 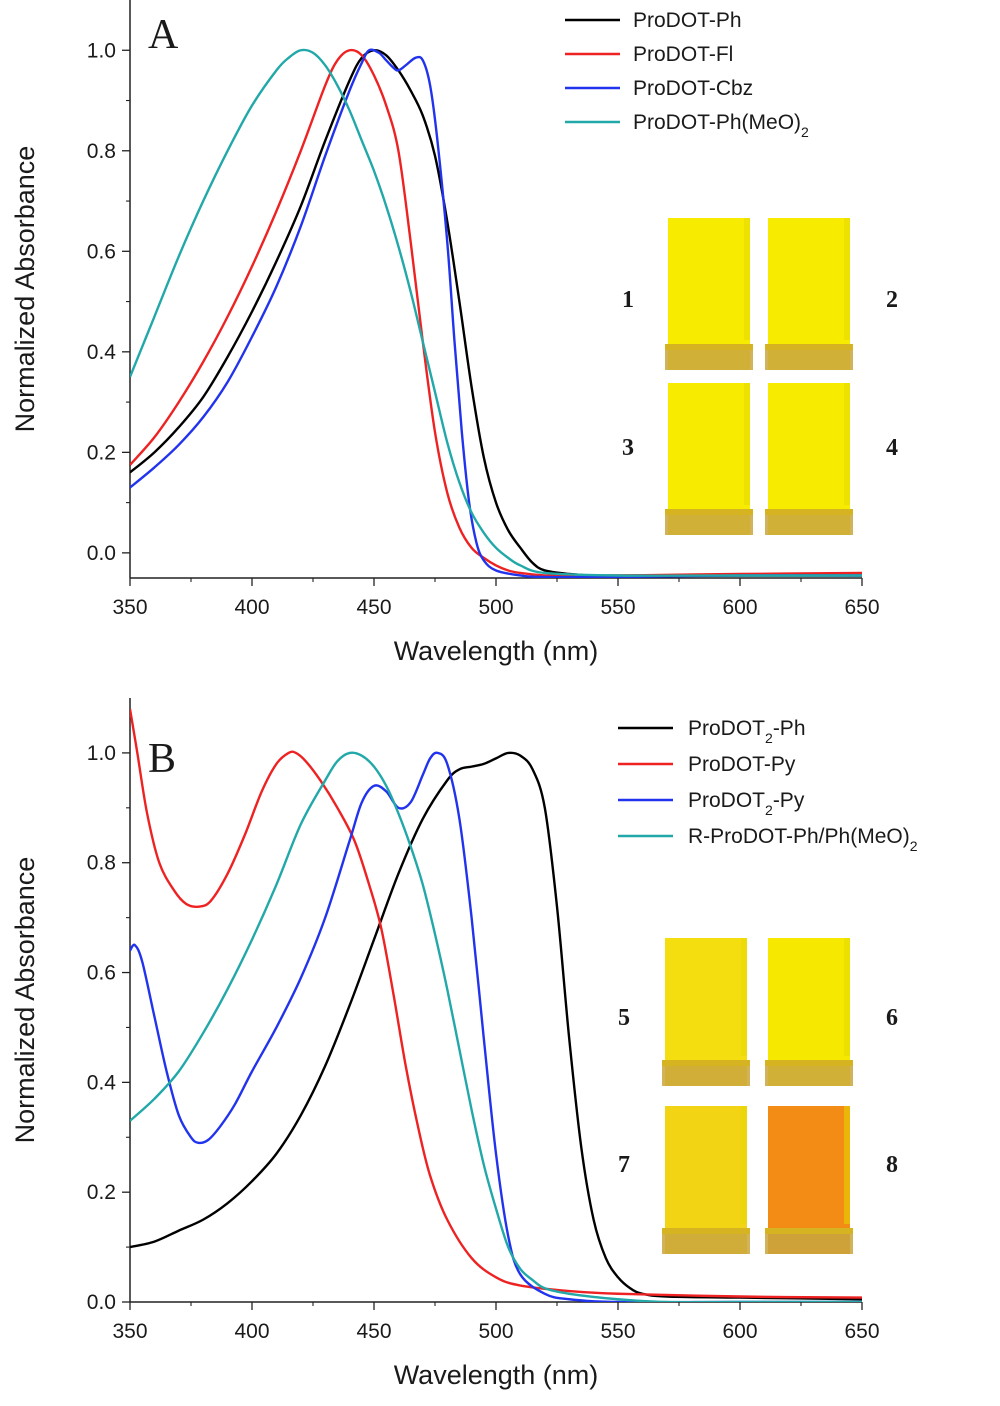 I want to click on legend-entry-b-2: ProDOT2-Py, so click(x=746, y=803).